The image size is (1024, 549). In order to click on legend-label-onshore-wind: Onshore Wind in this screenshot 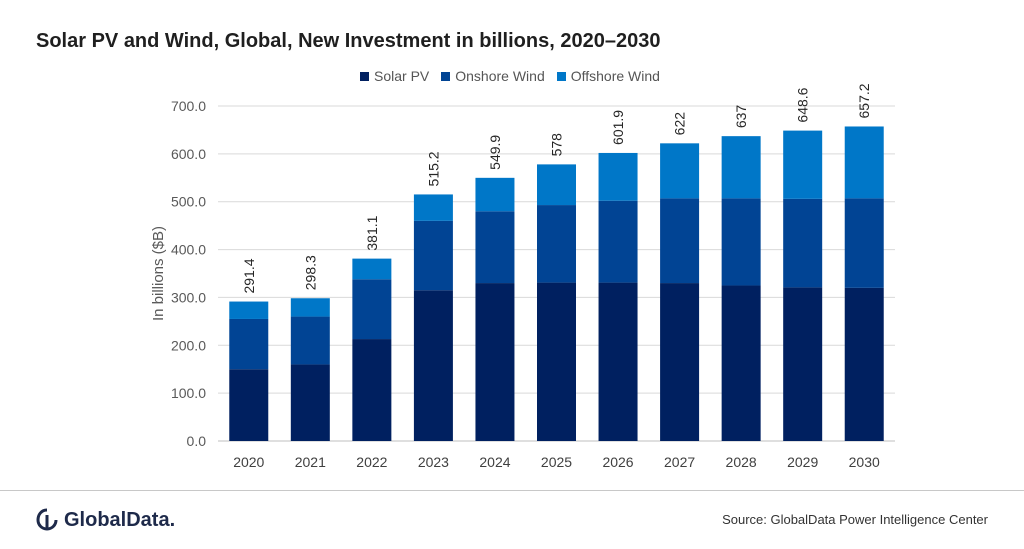, I will do `click(500, 76)`.